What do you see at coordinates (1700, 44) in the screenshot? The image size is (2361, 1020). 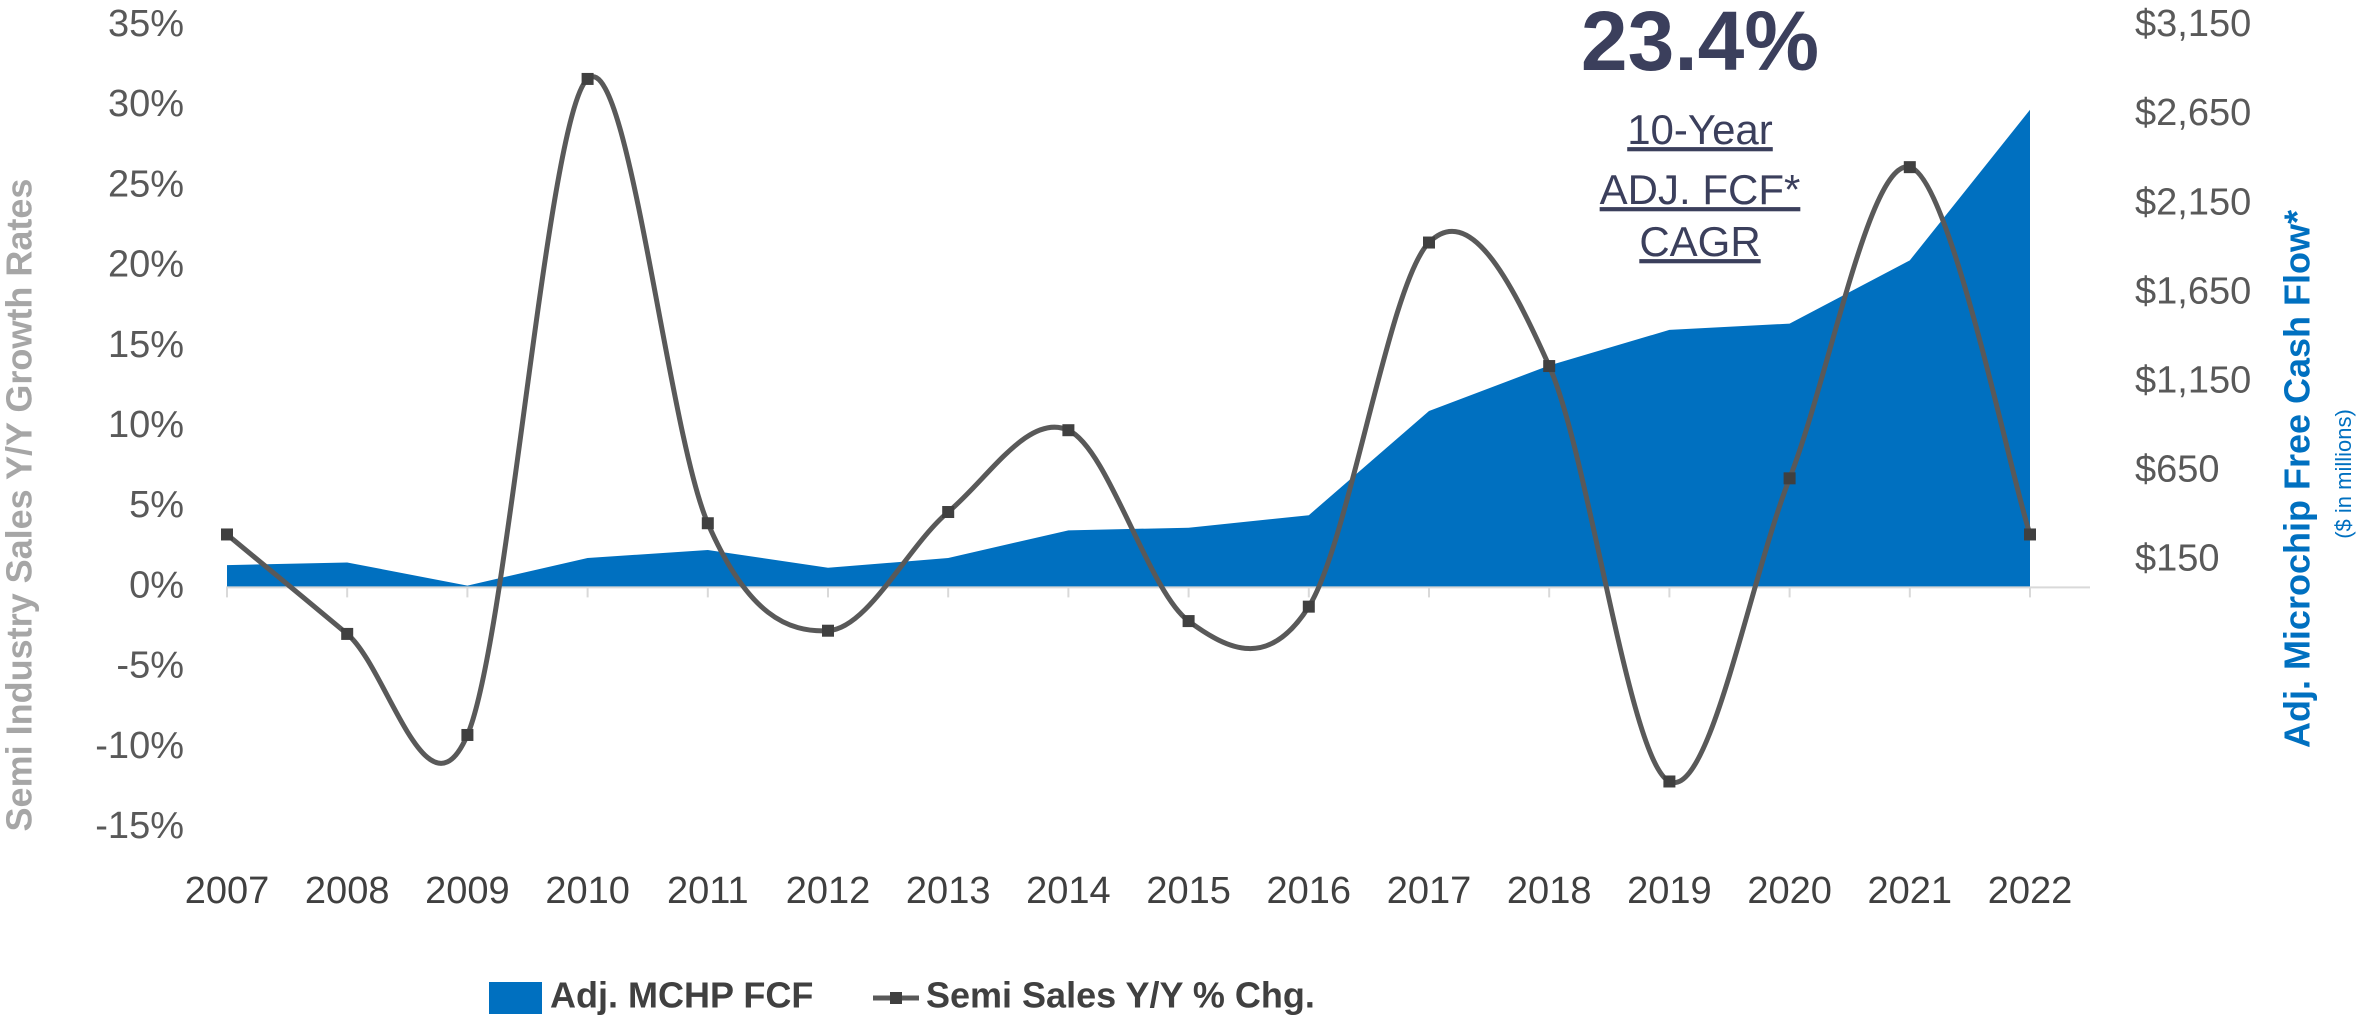 I see `annotation-value: 23.4%` at bounding box center [1700, 44].